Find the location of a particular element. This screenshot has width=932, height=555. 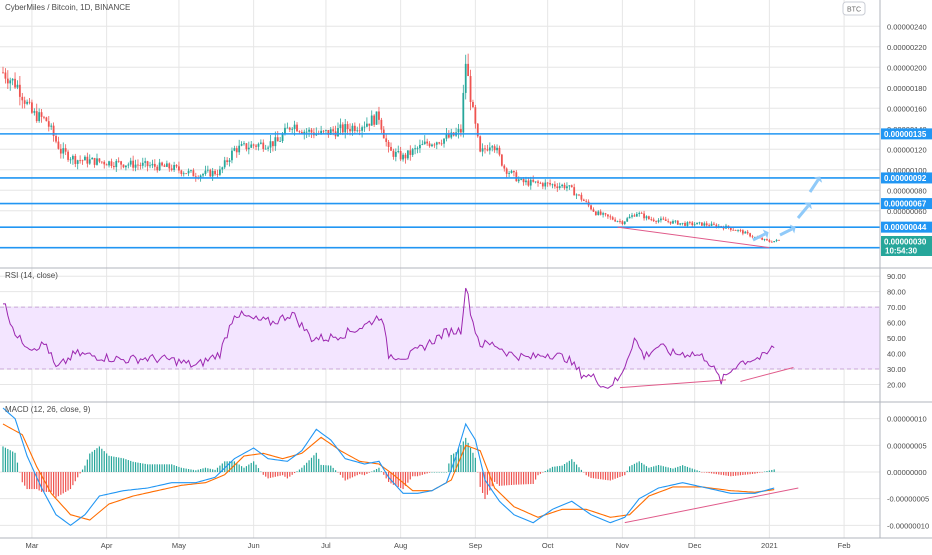

currency-badge: BTC is located at coordinates (854, 10).